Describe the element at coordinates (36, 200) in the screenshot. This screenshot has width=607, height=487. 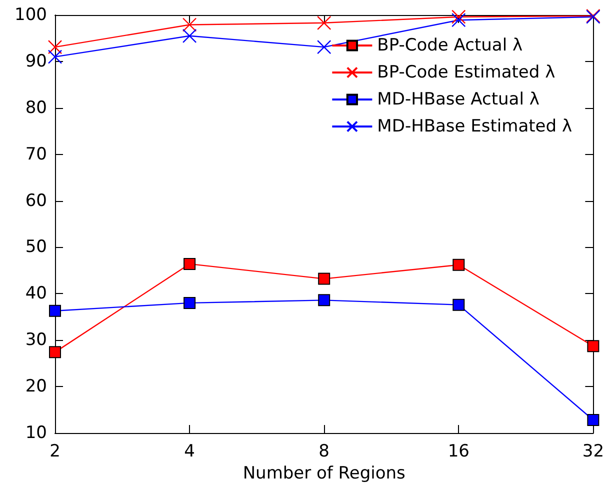
I see `y-tick-label: 60` at that location.